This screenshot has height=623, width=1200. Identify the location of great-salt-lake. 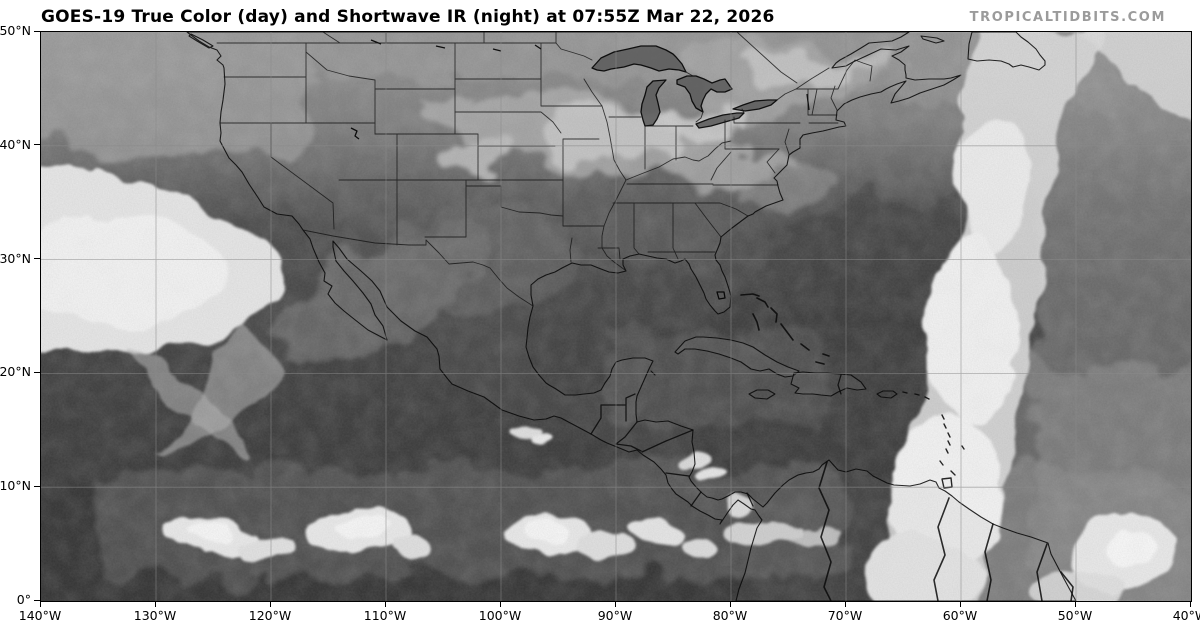
(355, 133).